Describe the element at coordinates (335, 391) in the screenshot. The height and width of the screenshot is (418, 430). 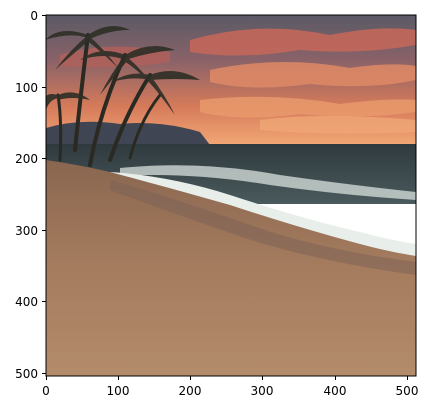
I see `x-tick-label: 400` at that location.